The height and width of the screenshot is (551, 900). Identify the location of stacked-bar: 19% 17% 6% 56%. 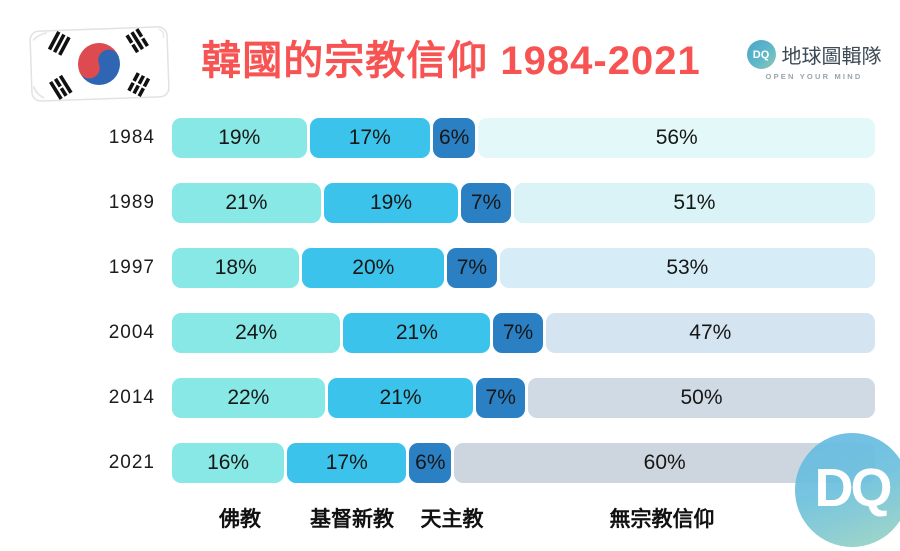
(523, 138).